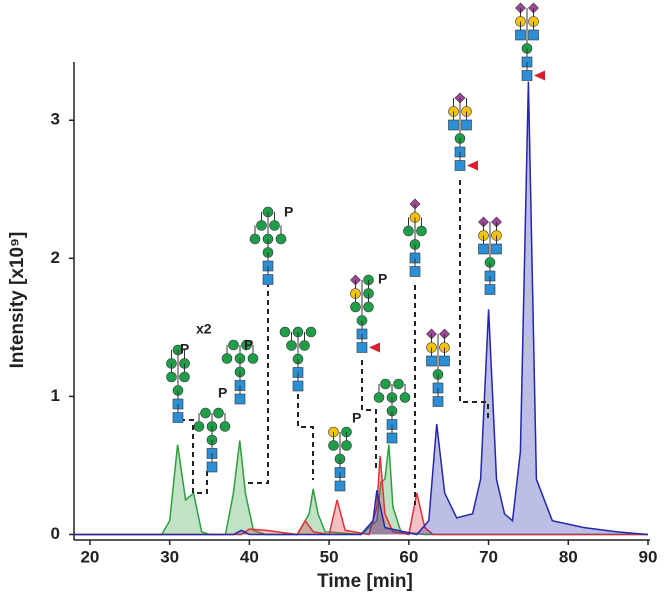  Describe the element at coordinates (365, 581) in the screenshot. I see `x-axis-label: Time [min]` at that location.